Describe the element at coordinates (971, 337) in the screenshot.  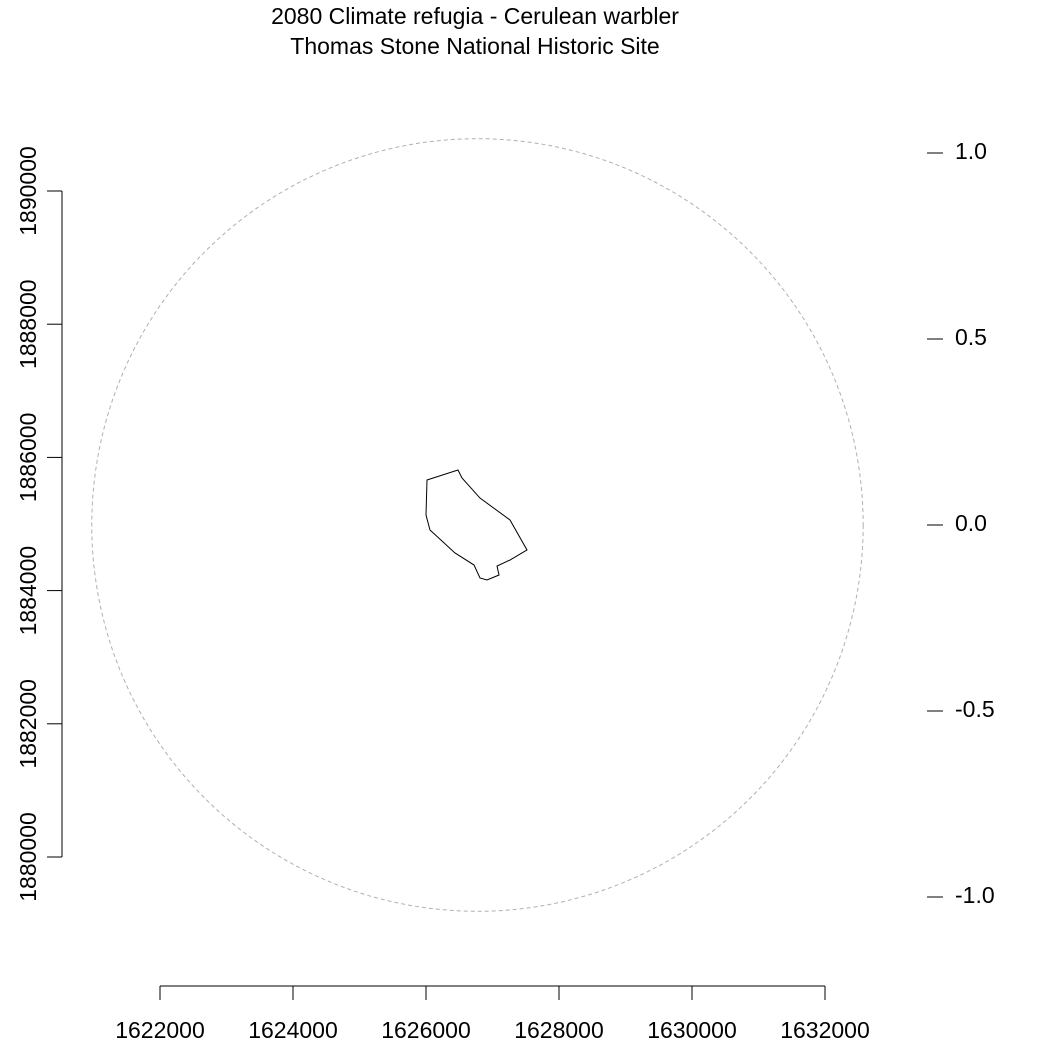
I see `y2-tick-label: 0.5` at that location.